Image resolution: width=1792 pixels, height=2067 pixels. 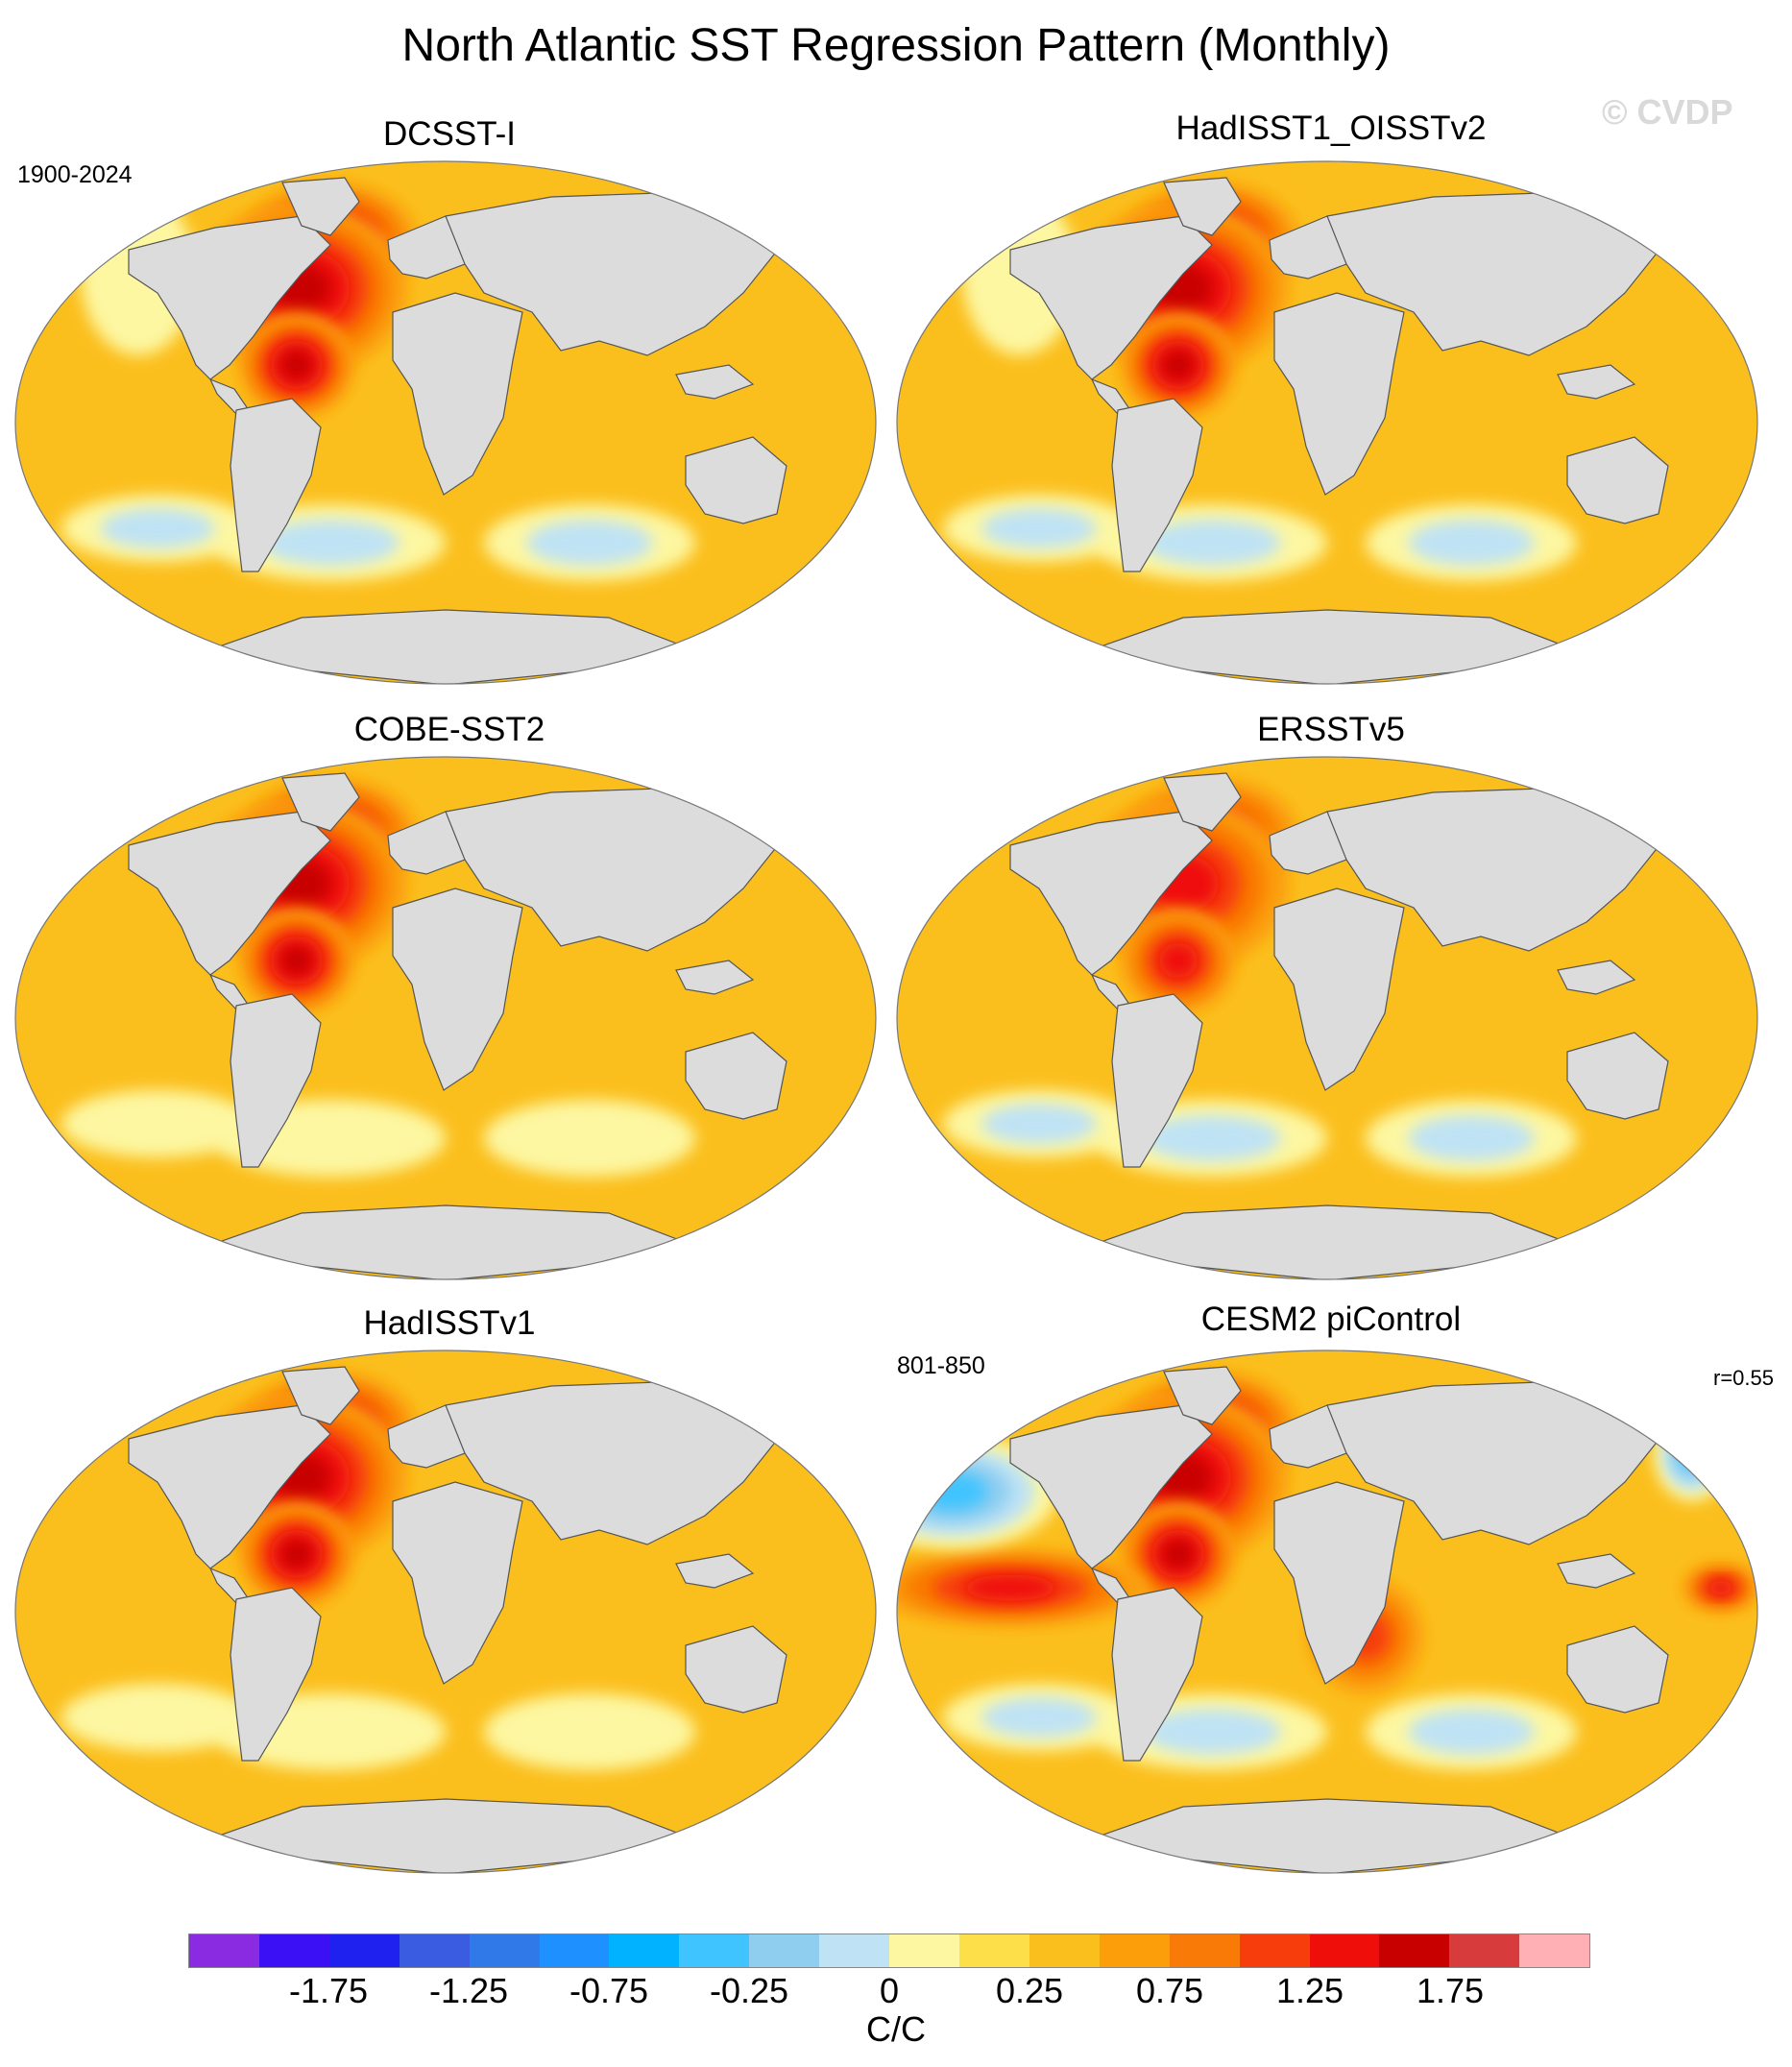 I want to click on panel-title-cobe-sst2: COBE-SST2, so click(x=449, y=729).